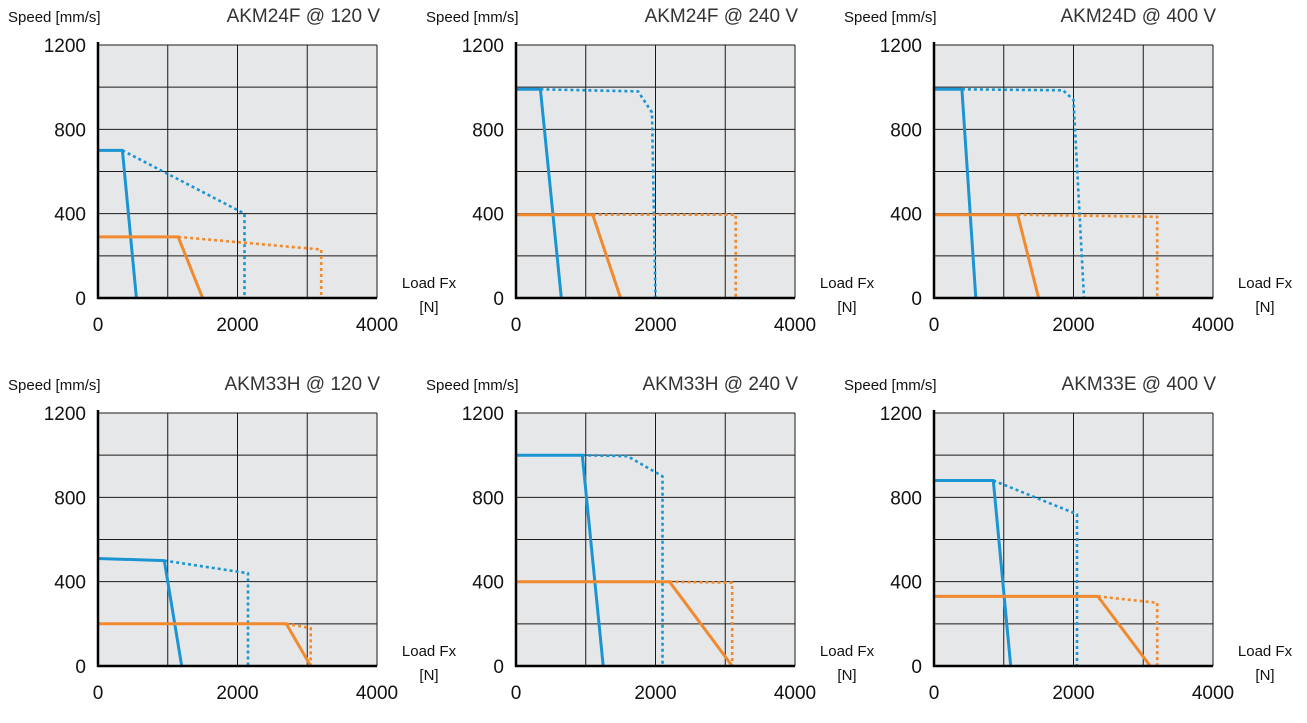 The image size is (1307, 723). Describe the element at coordinates (1139, 384) in the screenshot. I see `chart-title: AKM33E @ 400 V` at that location.